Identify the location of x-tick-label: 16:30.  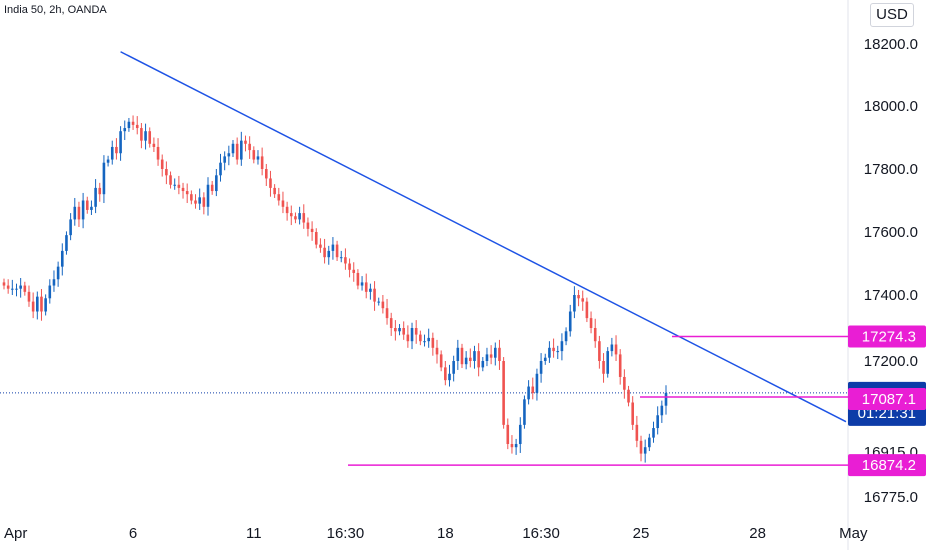
(346, 533).